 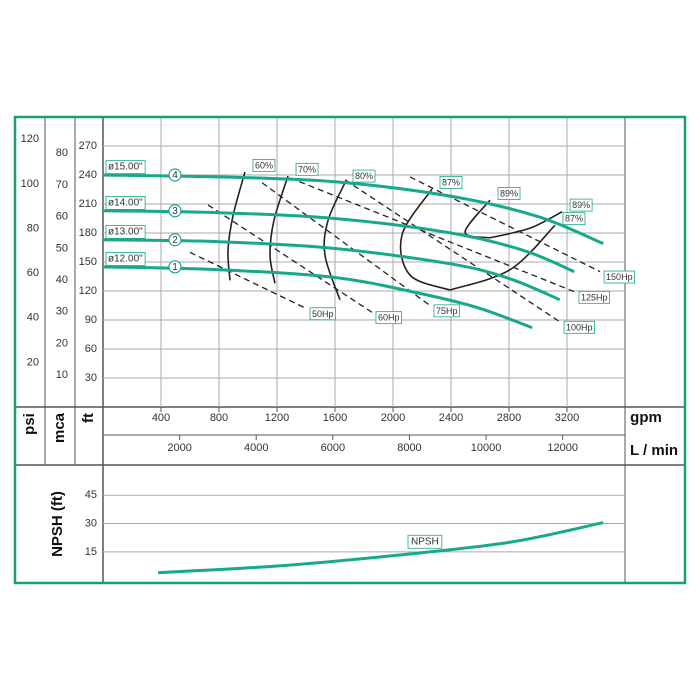 I want to click on power-label: 125Hp, so click(x=594, y=297).